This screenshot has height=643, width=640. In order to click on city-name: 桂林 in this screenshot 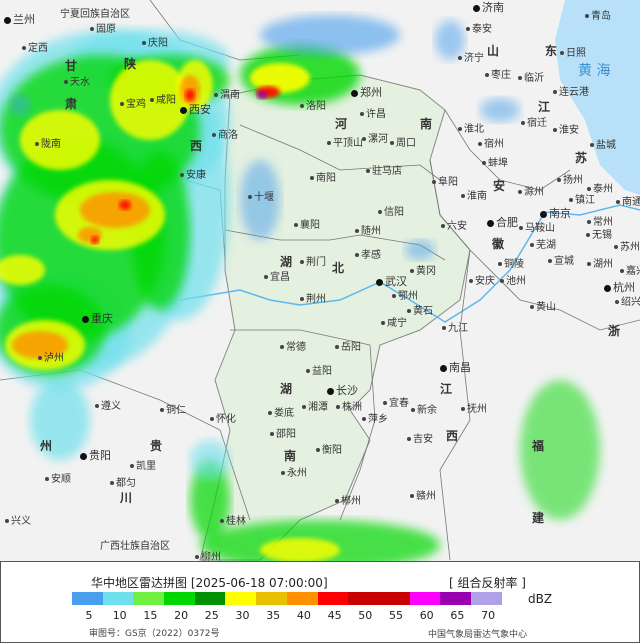, I will do `click(236, 521)`.